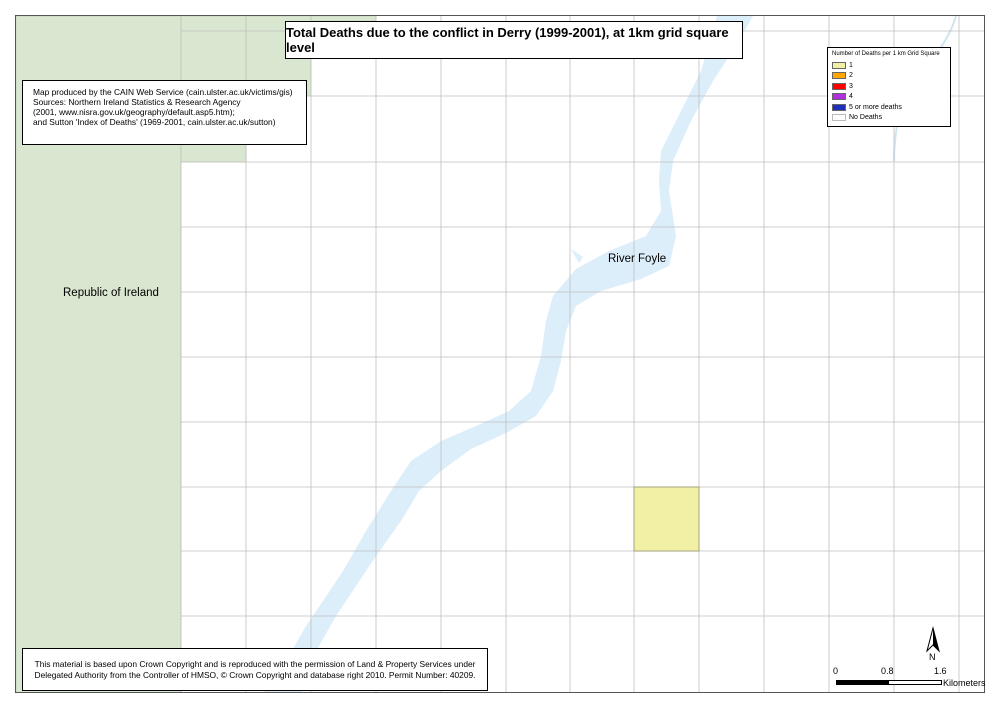 This screenshot has height=708, width=1000. Describe the element at coordinates (912, 679) in the screenshot. I see `scale-bar: 0 0.8 1.6 Kilometers` at that location.